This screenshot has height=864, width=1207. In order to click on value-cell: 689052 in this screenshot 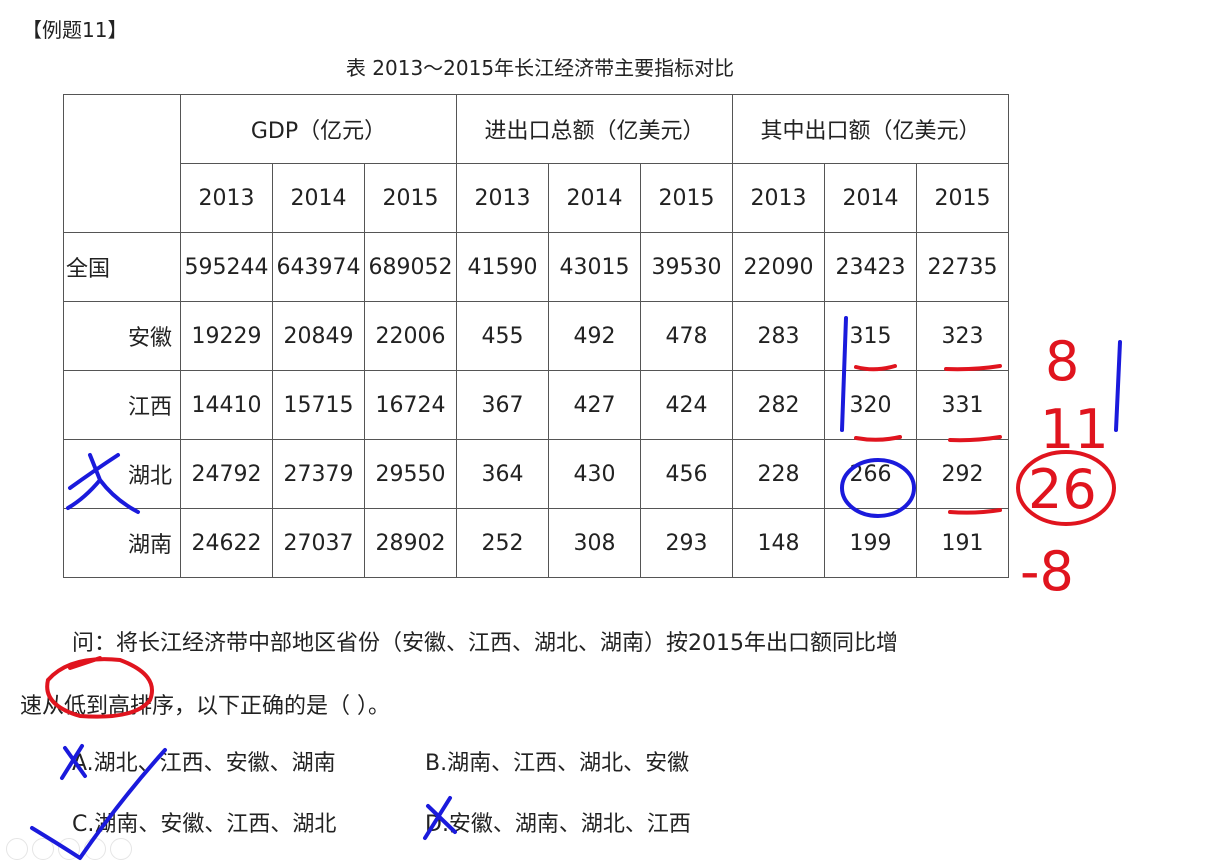, I will do `click(410, 267)`.